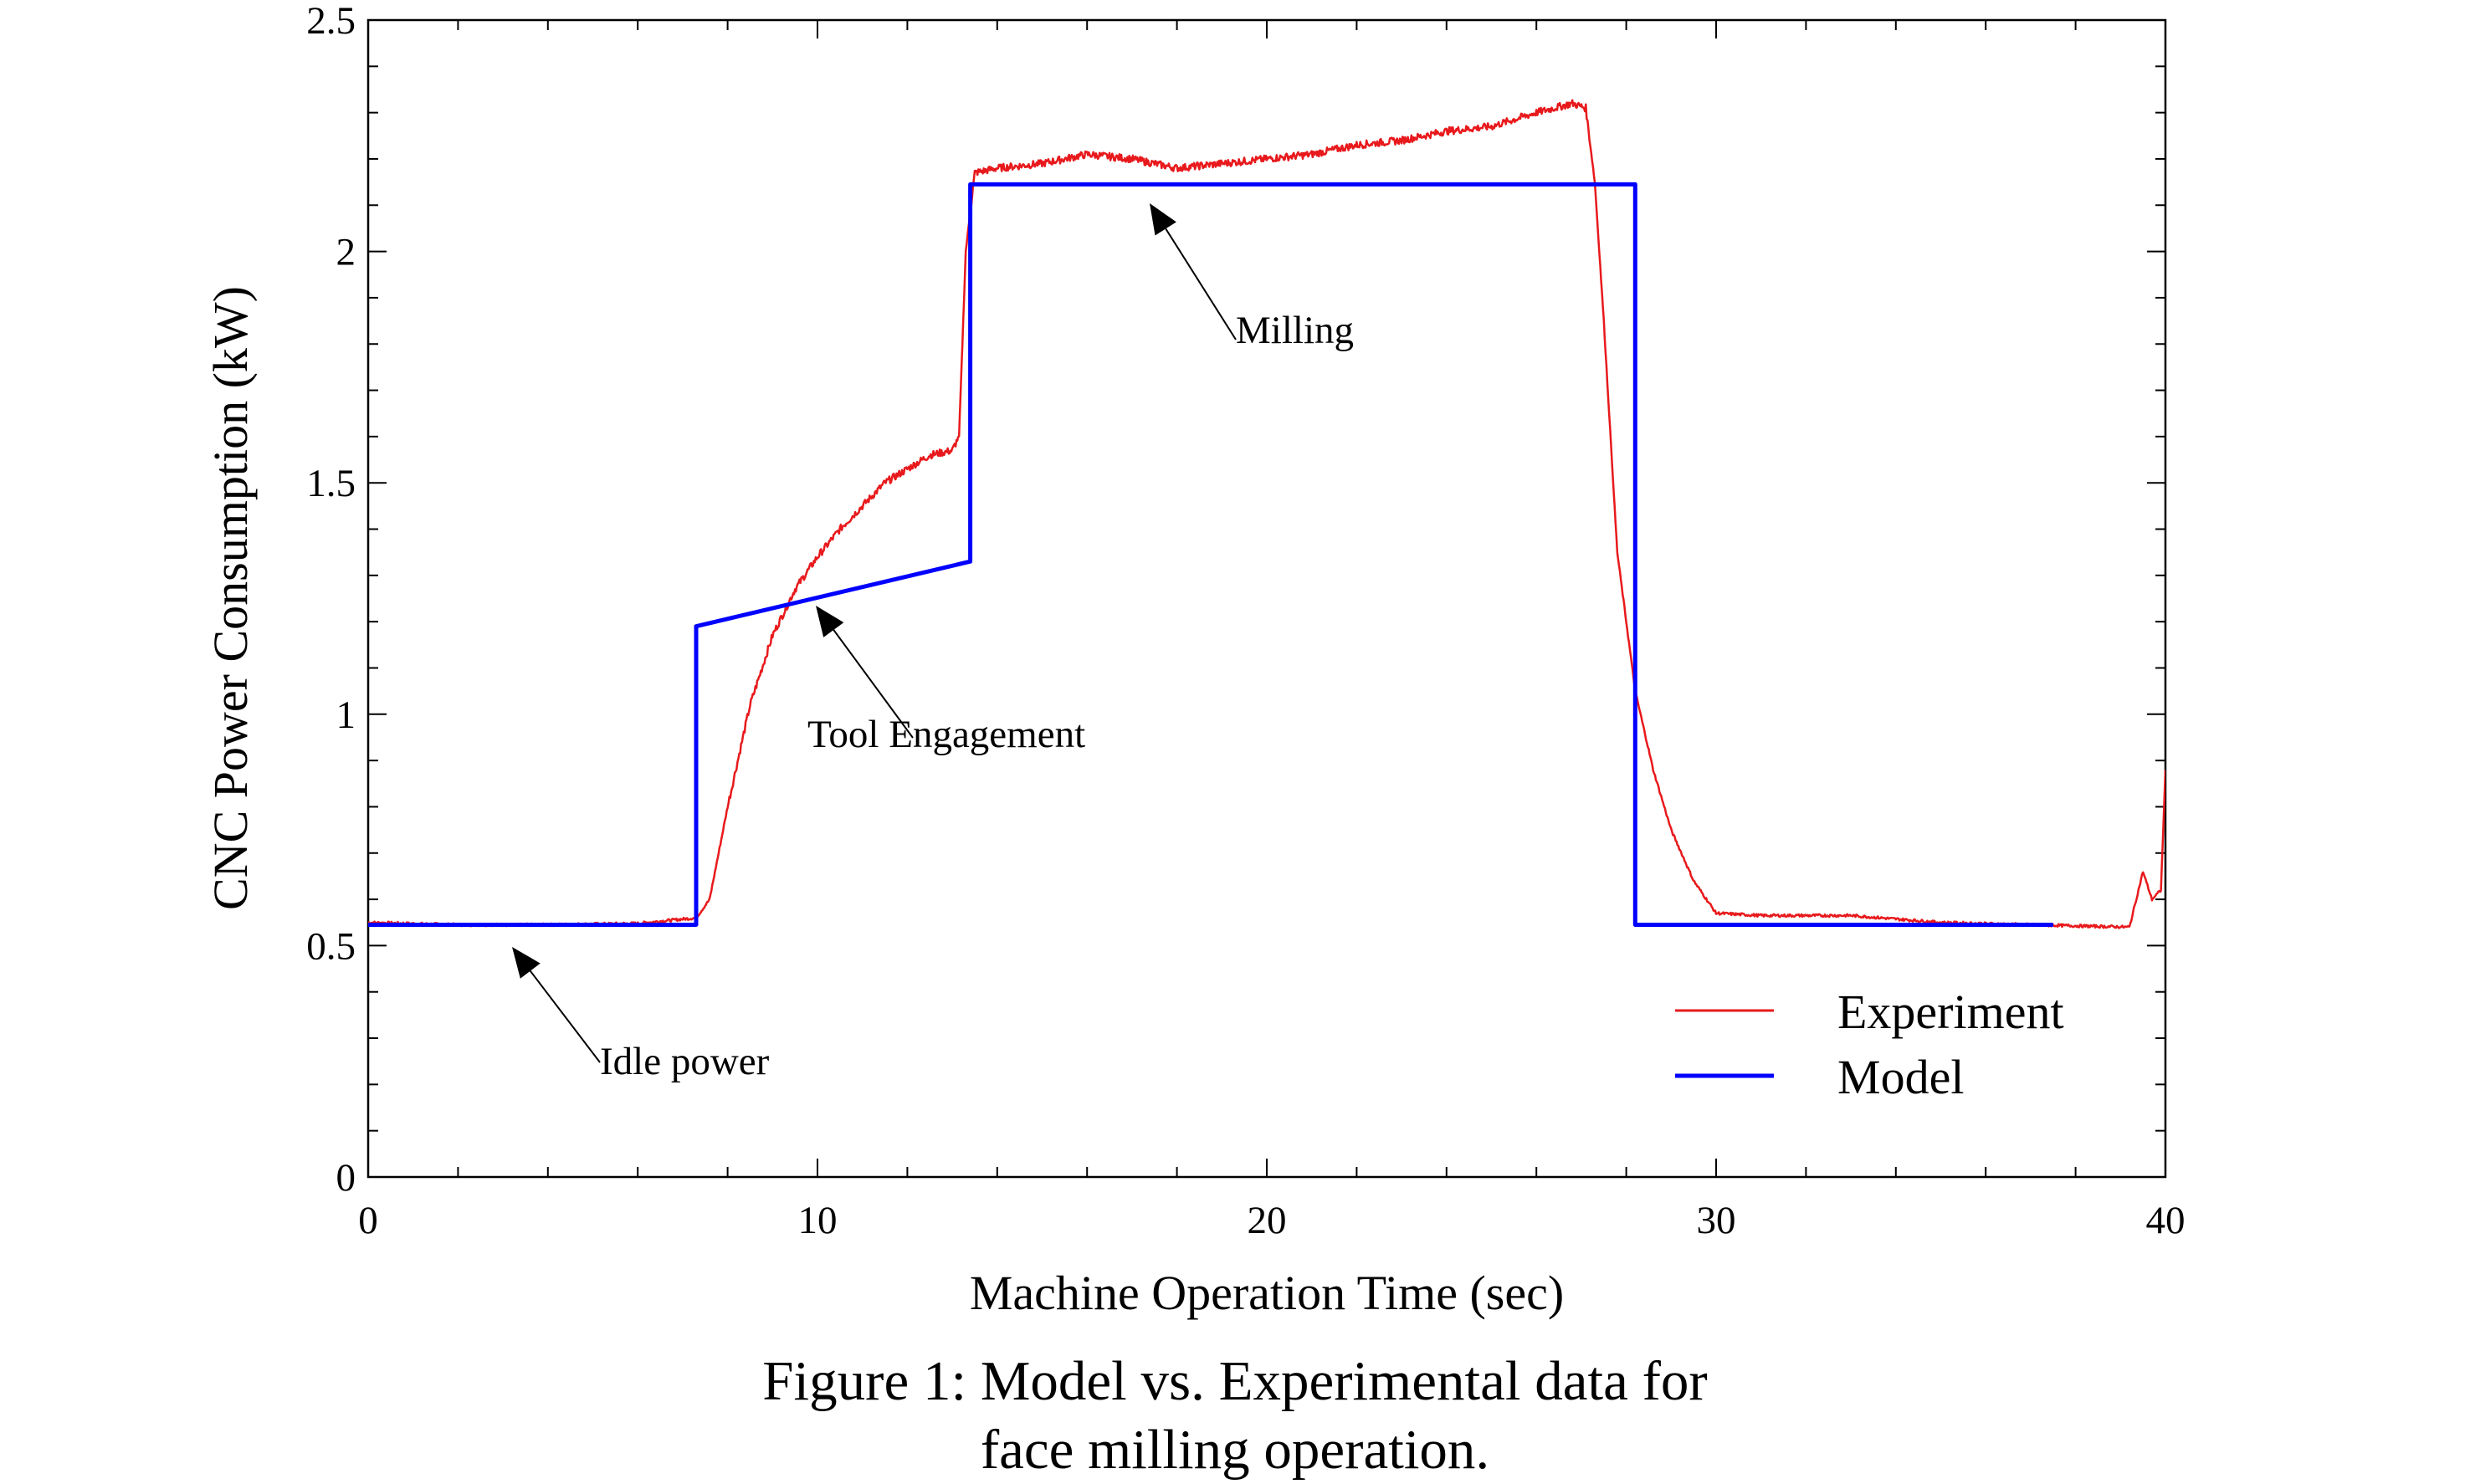  What do you see at coordinates (1235, 1450) in the screenshot?
I see `caption-line-2: face milling operation.` at bounding box center [1235, 1450].